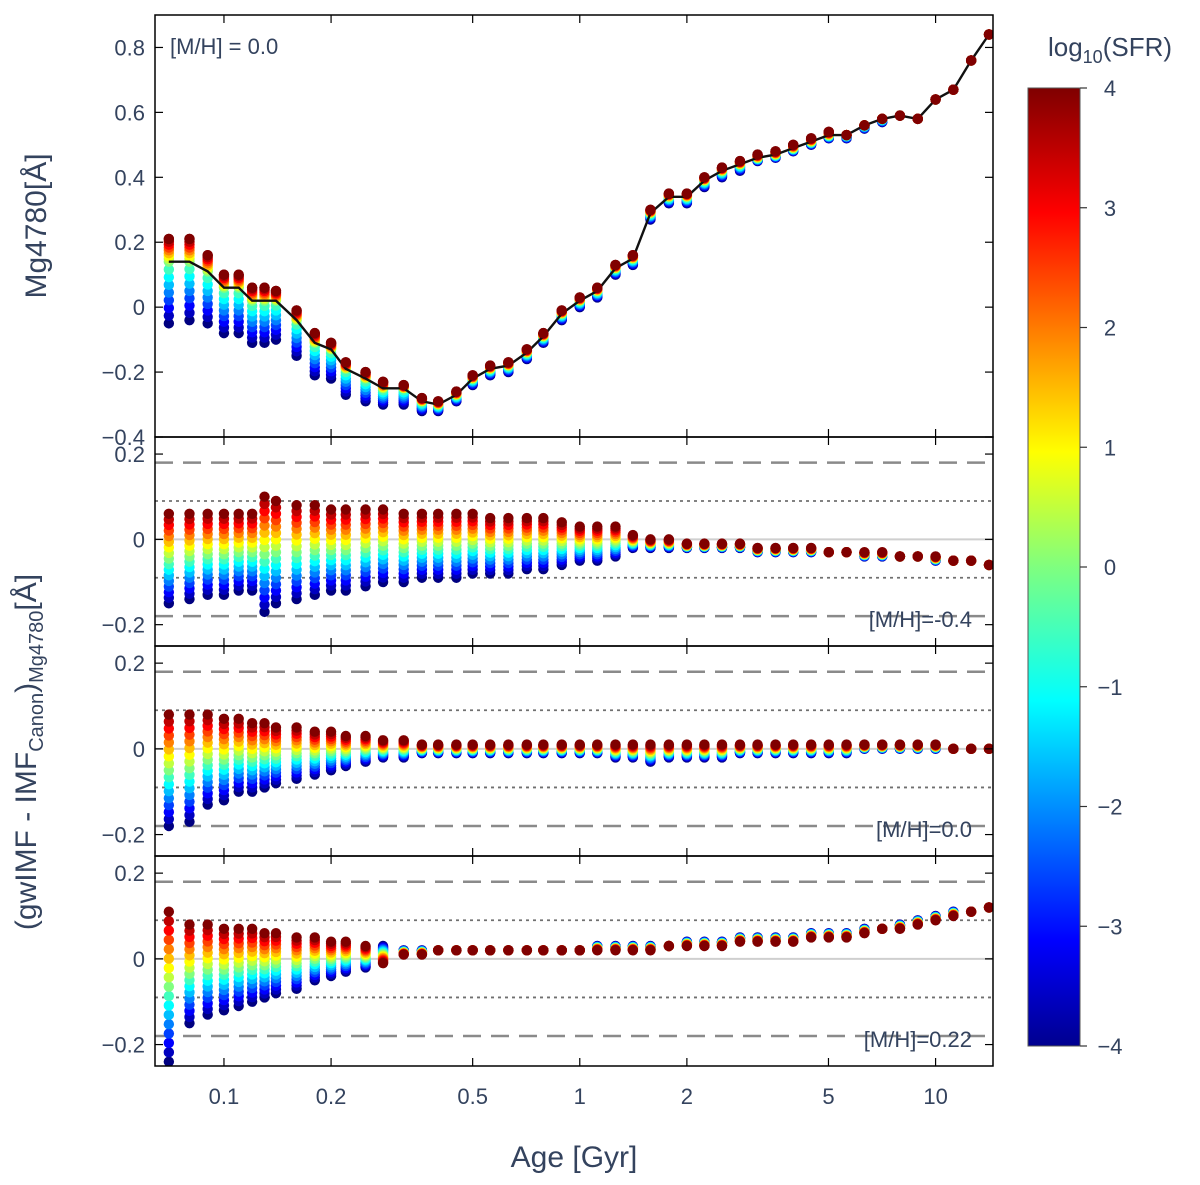  What do you see at coordinates (924, 829) in the screenshot?
I see `panel-mh-00-annotation: [M/H]=0.0` at bounding box center [924, 829].